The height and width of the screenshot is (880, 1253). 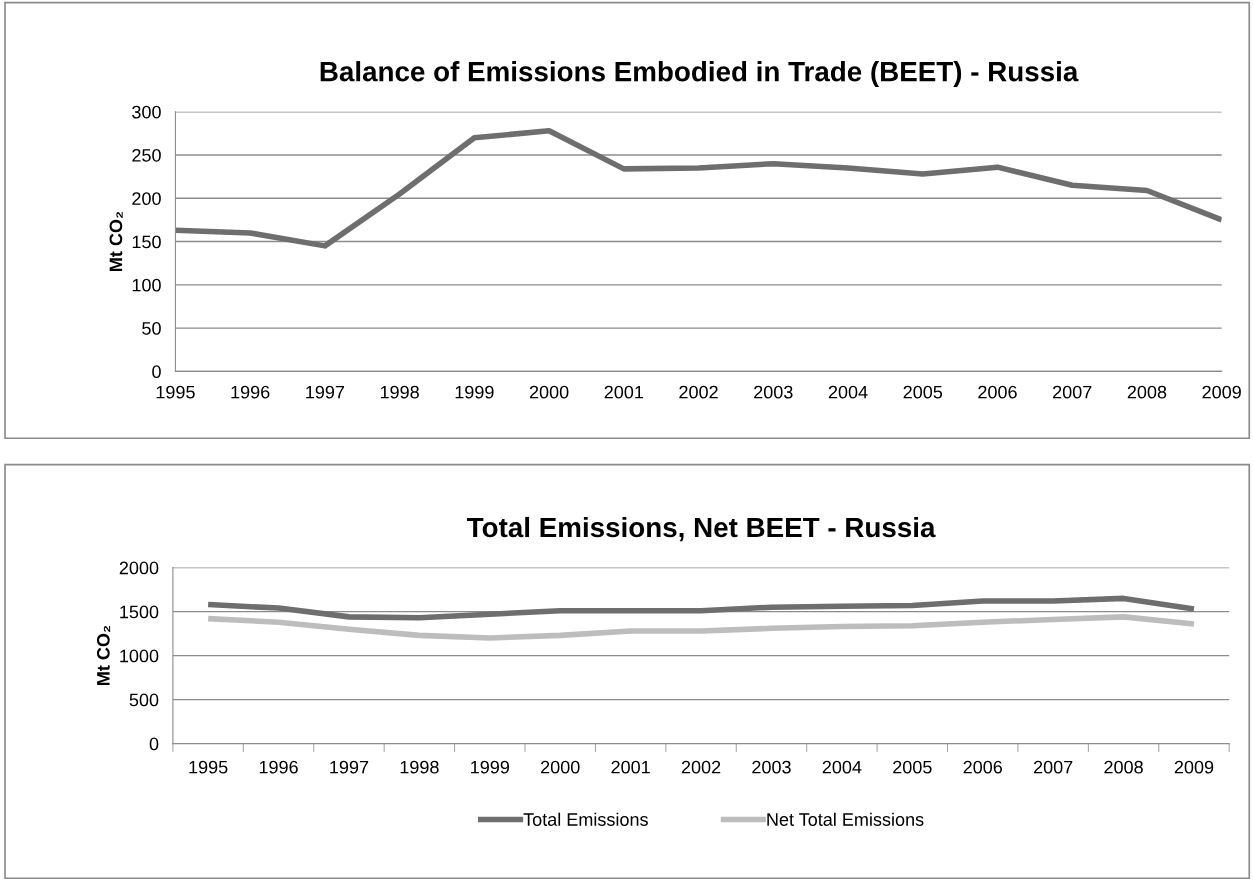 What do you see at coordinates (146, 242) in the screenshot?
I see `y-tick-label: 150` at bounding box center [146, 242].